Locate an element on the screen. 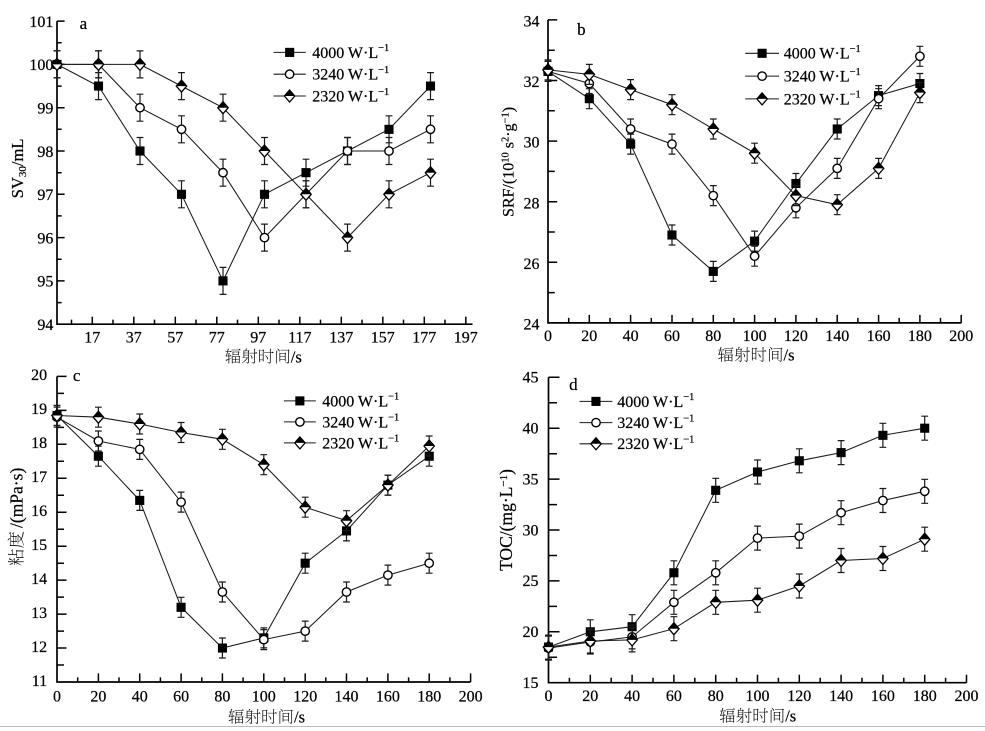  svg-text: 99 is located at coordinates (45, 109).